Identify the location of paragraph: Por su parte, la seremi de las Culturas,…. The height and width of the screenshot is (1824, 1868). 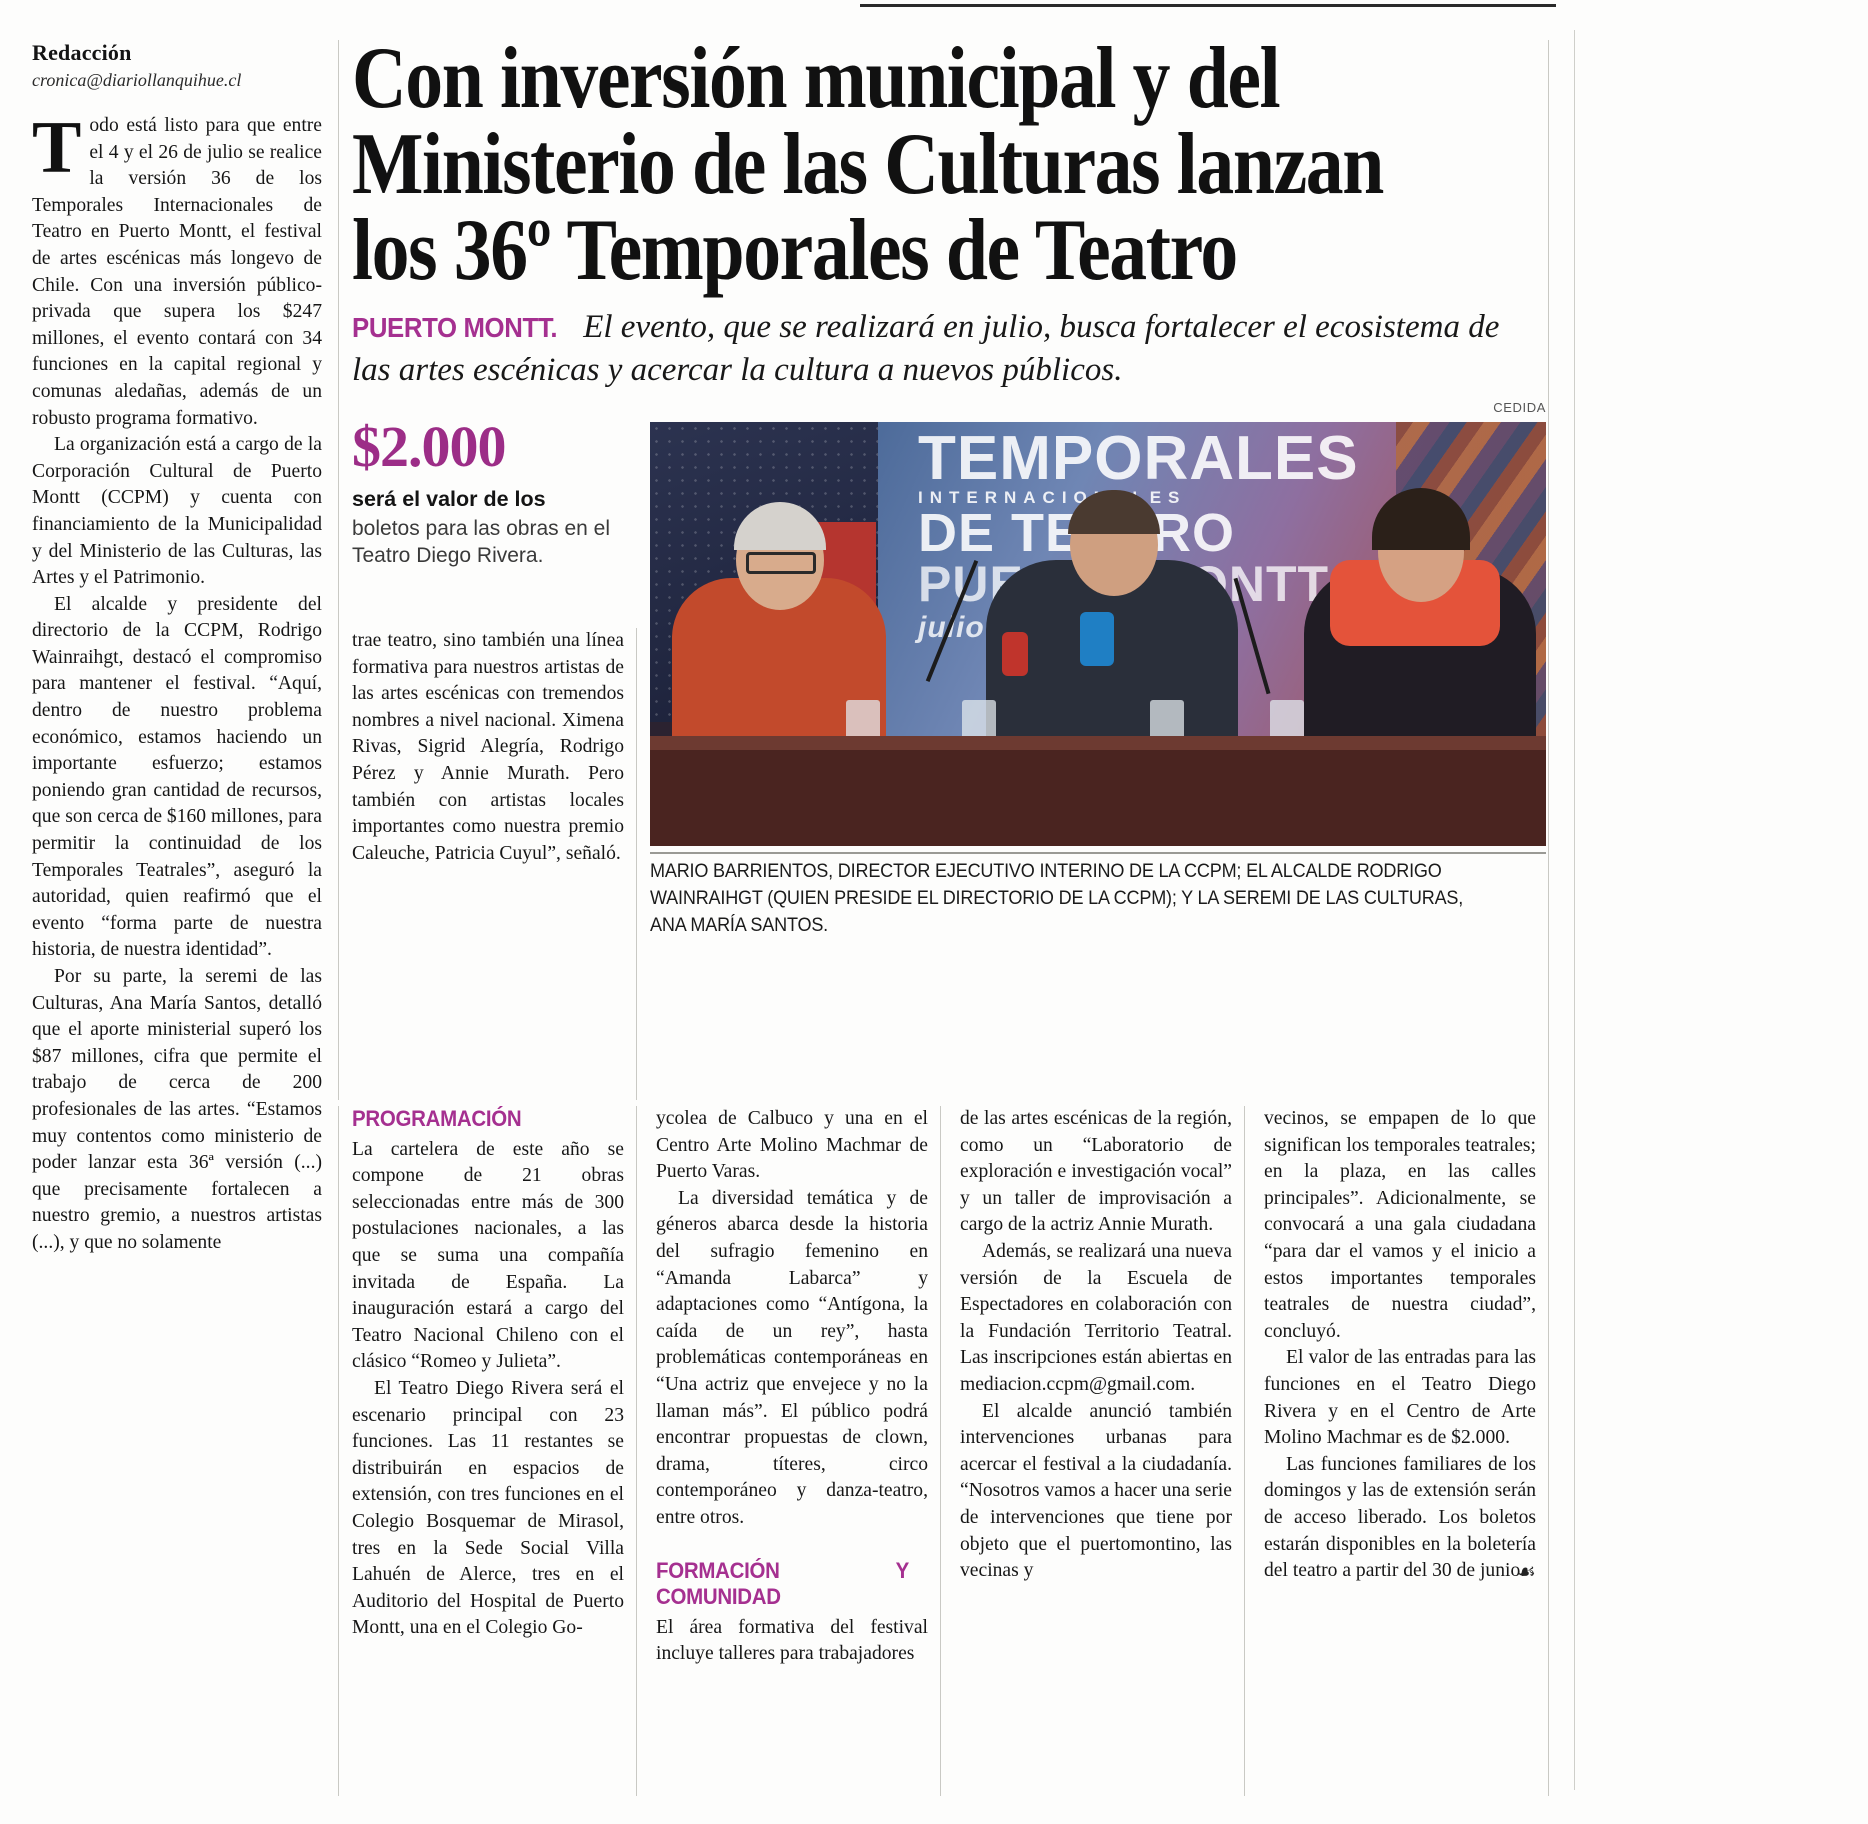
(177, 1109).